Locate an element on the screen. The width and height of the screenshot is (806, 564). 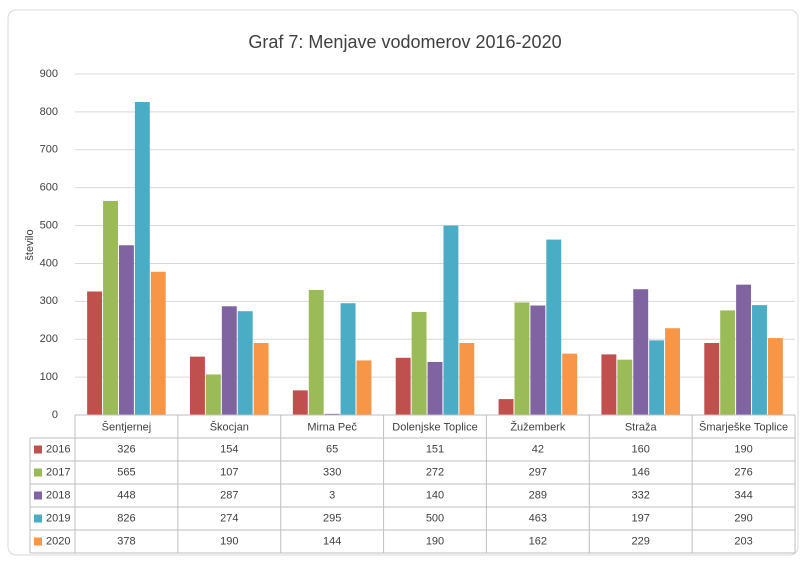
table-value: 448 is located at coordinates (126, 495).